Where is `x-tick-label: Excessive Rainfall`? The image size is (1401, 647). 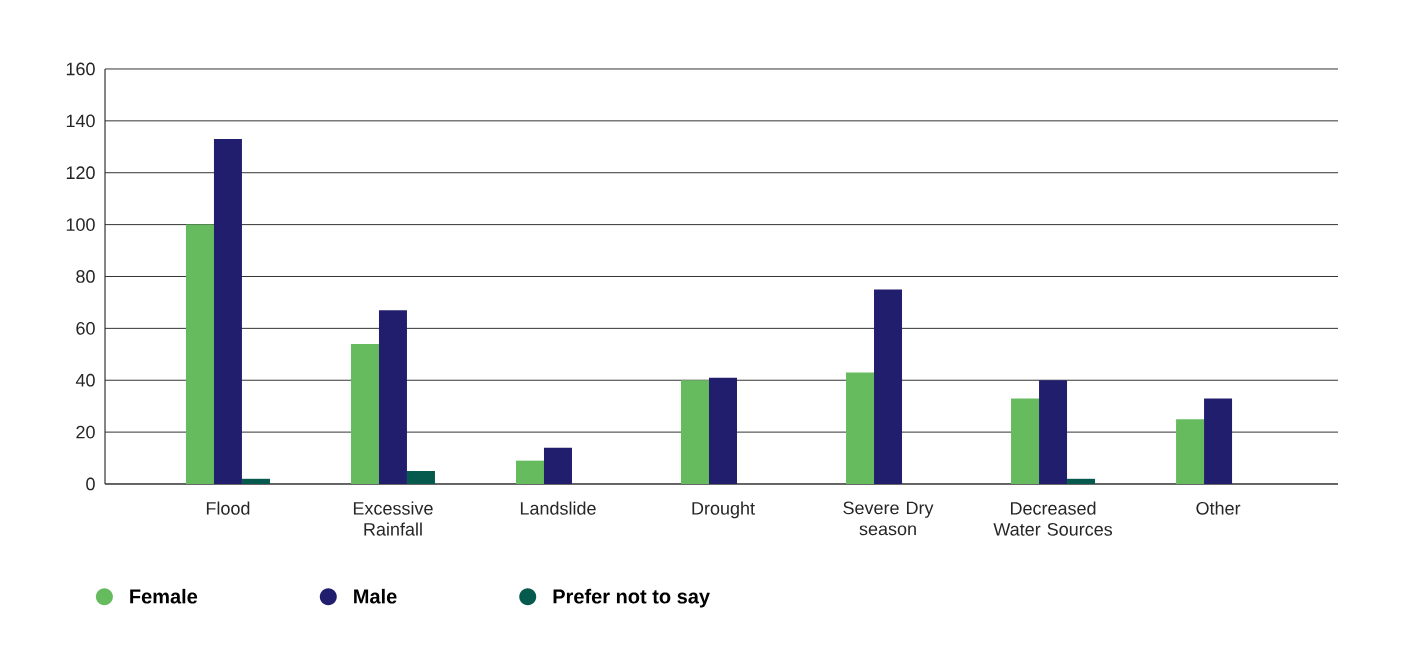 x-tick-label: Excessive Rainfall is located at coordinates (393, 518).